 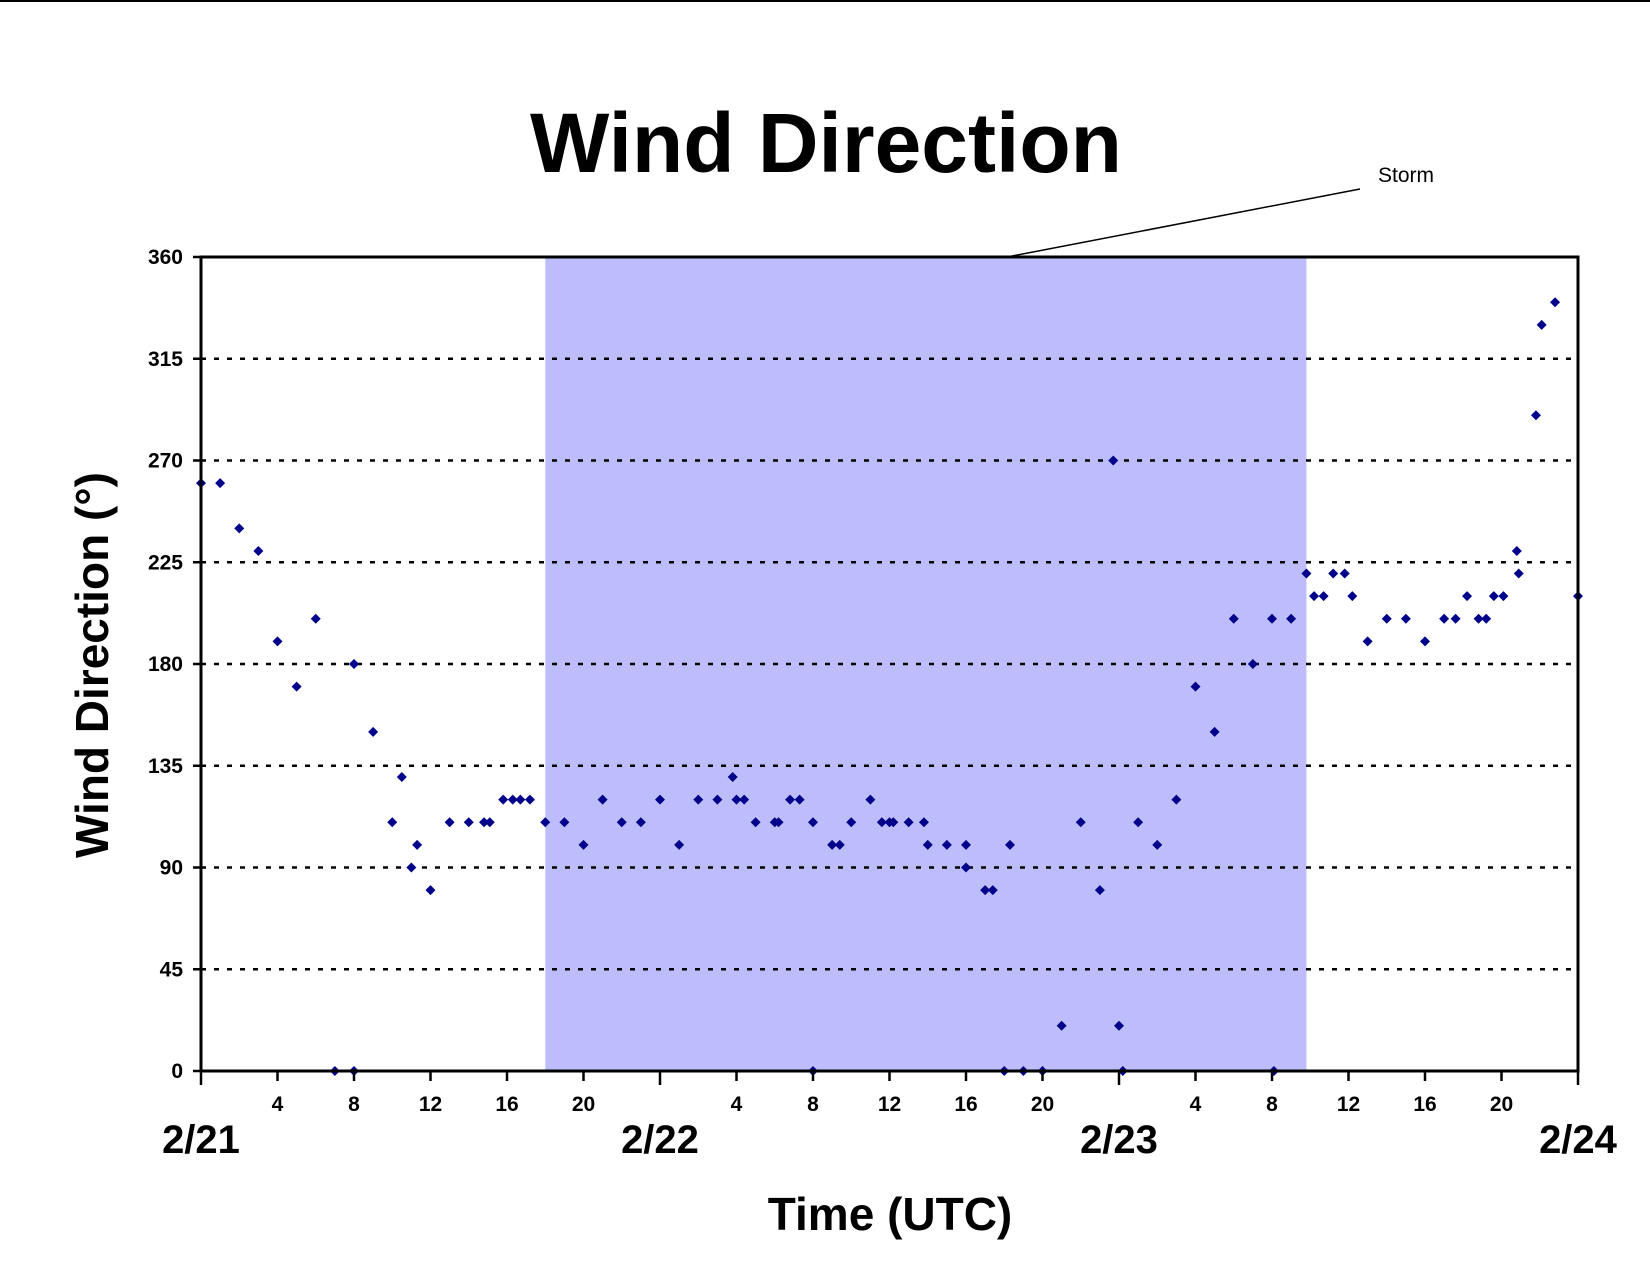 What do you see at coordinates (1406, 175) in the screenshot?
I see `storm-annotation-label: Storm` at bounding box center [1406, 175].